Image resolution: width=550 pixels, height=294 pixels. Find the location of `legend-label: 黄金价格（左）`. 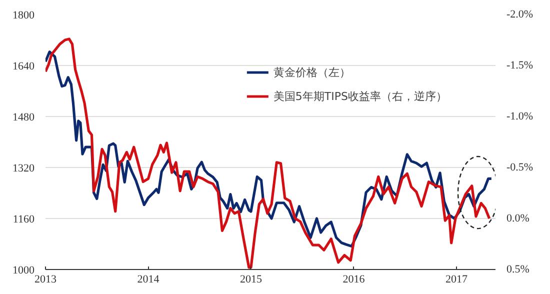

legend-label: 黄金价格（左） is located at coordinates (311, 72).